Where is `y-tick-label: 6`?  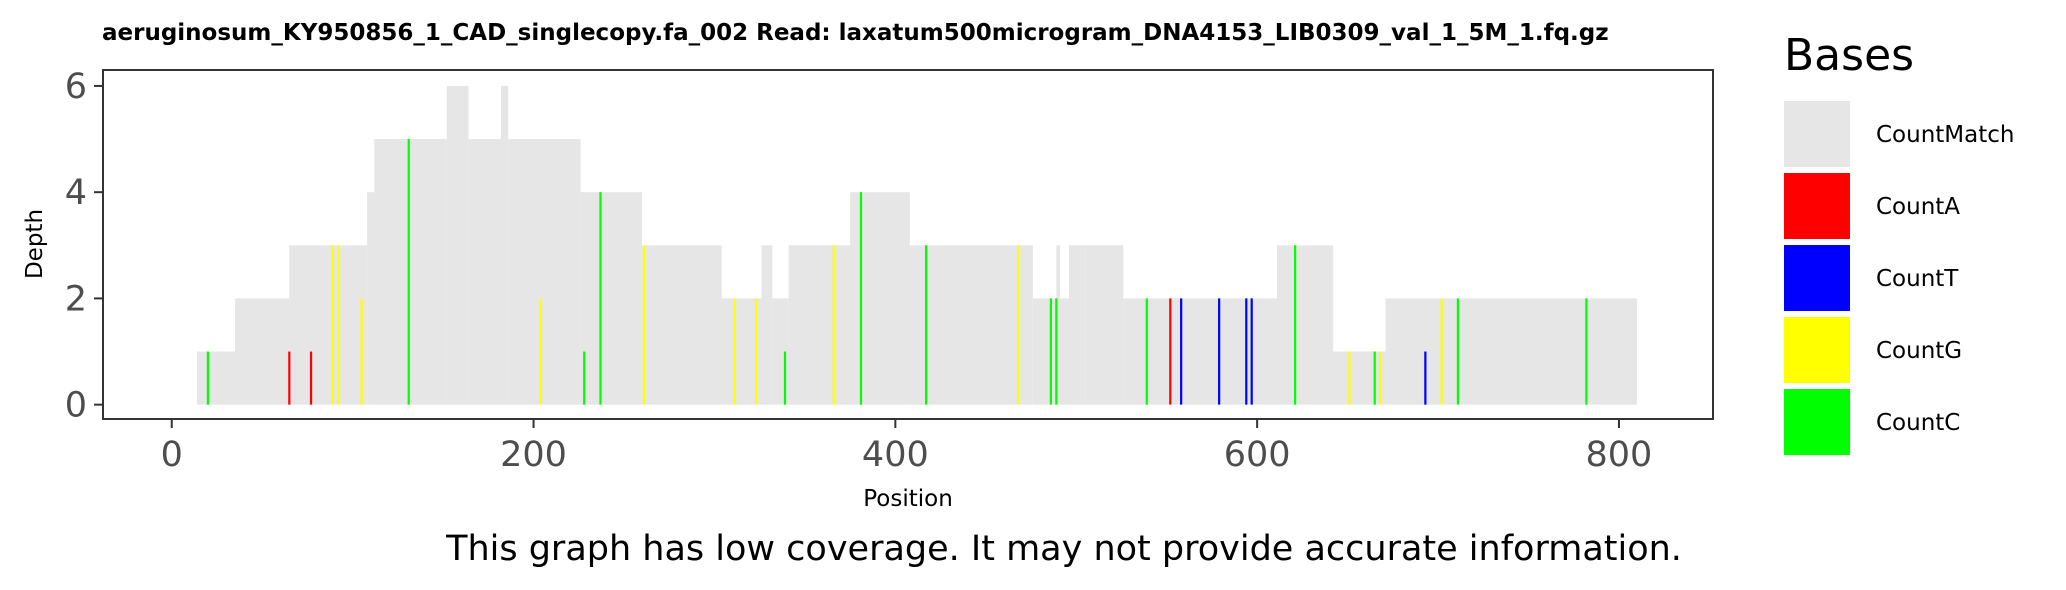
y-tick-label: 6 is located at coordinates (76, 87).